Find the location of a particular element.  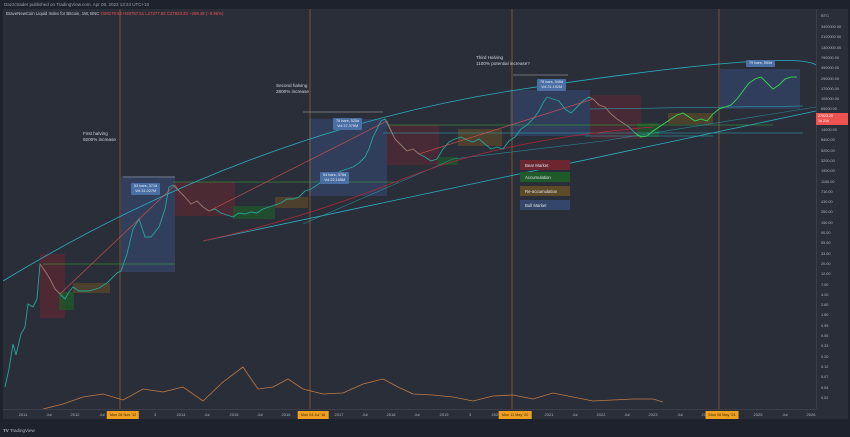

price-tick: 7.00 is located at coordinates (825, 284).